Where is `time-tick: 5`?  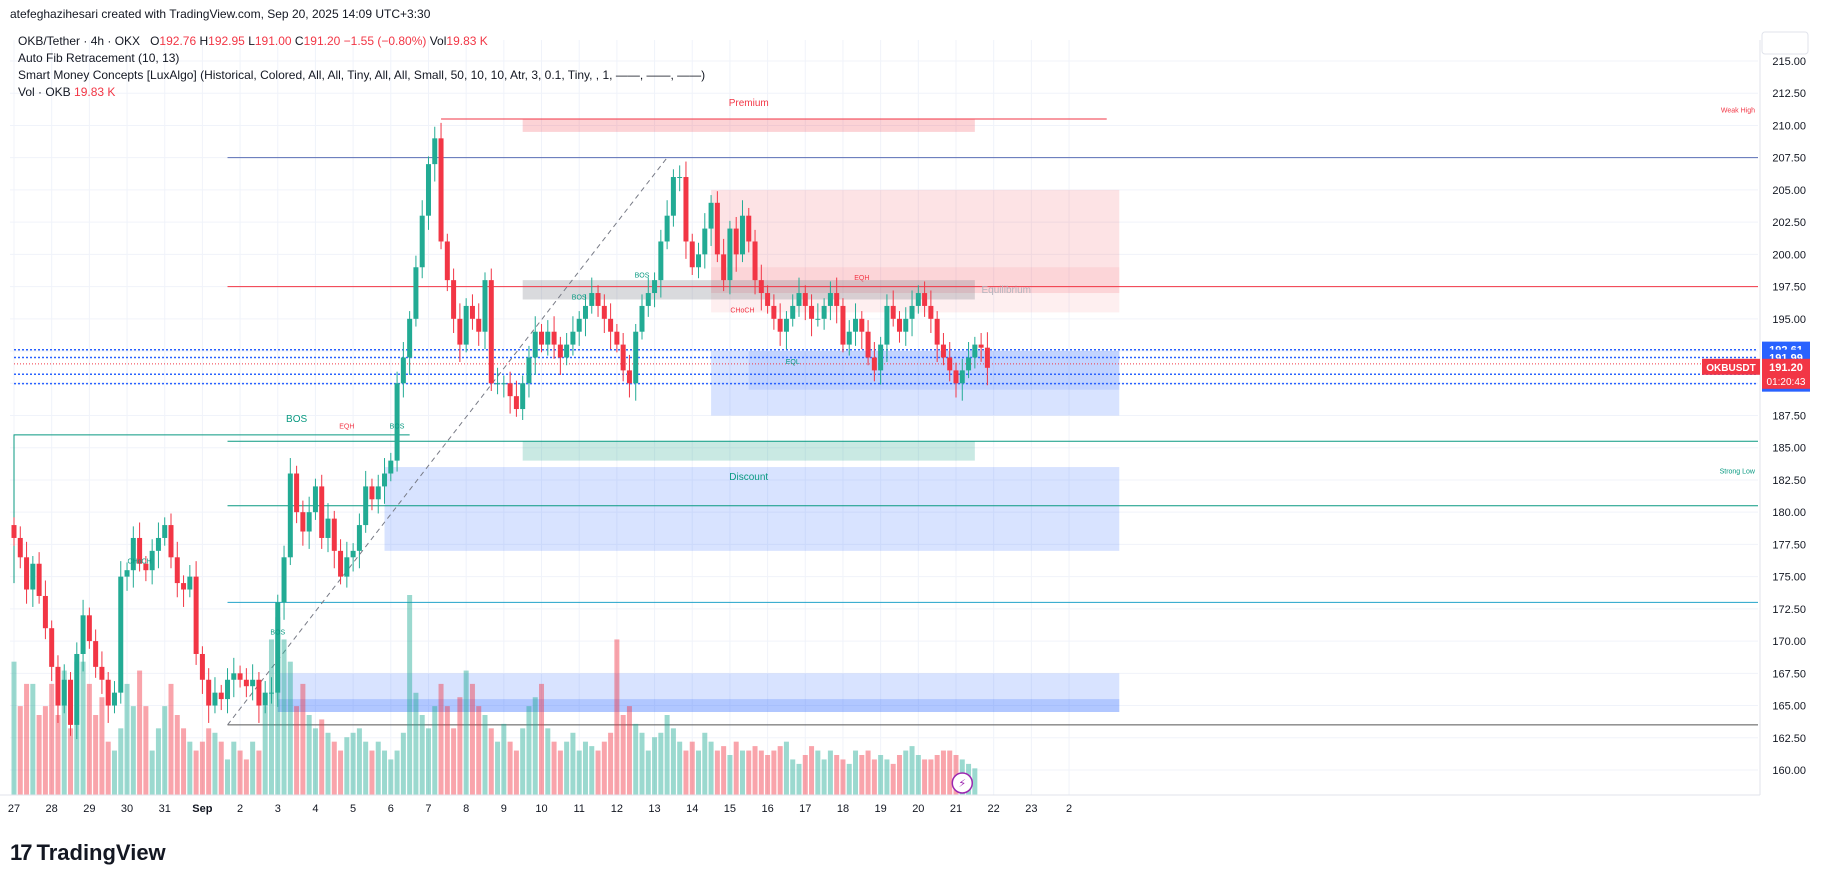 time-tick: 5 is located at coordinates (353, 809).